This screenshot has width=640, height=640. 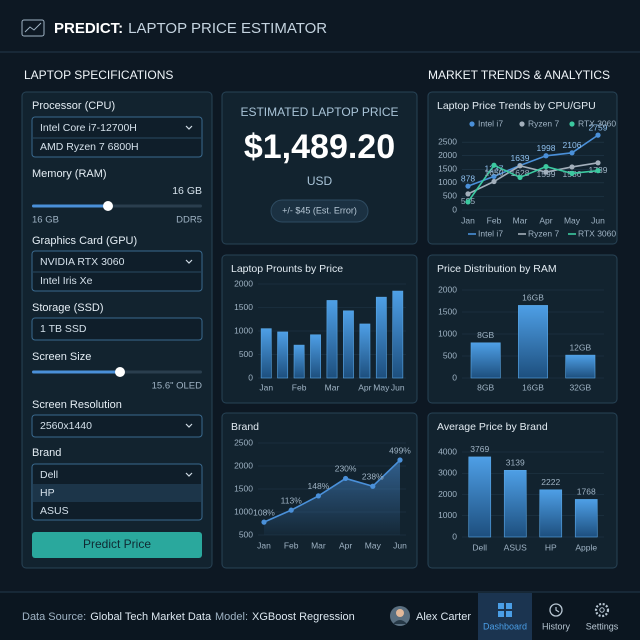 I want to click on app-title: PREDICT: LAPTOP PRICE ESTIMATOR, so click(x=190, y=28).